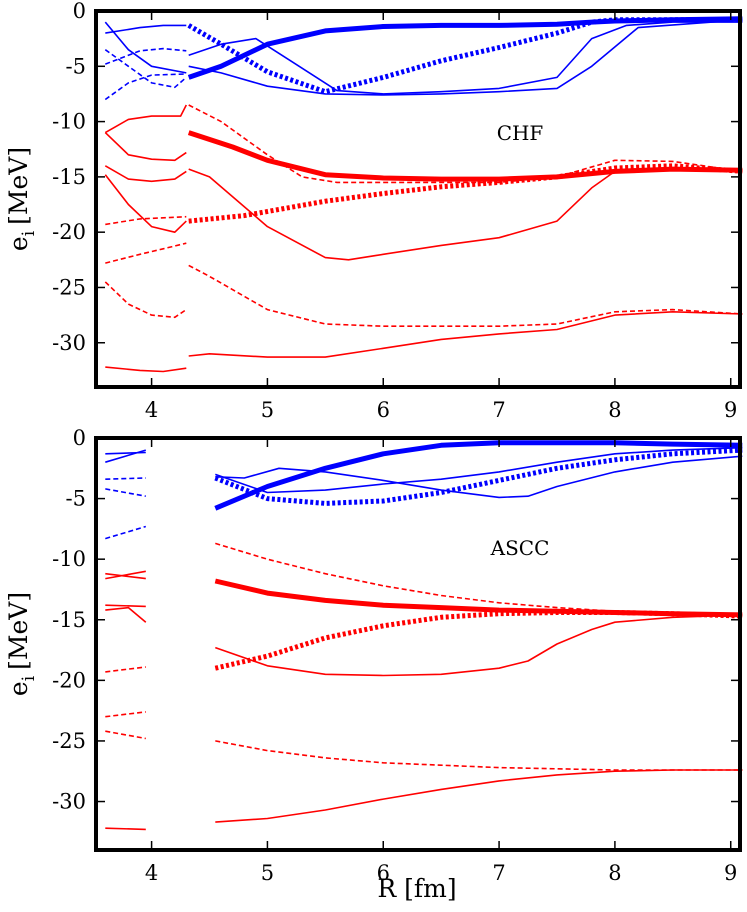 This screenshot has height=912, width=747. I want to click on panel-annotation: CHF, so click(520, 133).